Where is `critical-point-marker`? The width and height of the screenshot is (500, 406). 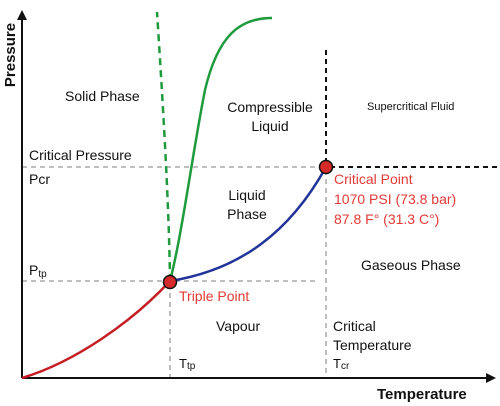 critical-point-marker is located at coordinates (326, 167).